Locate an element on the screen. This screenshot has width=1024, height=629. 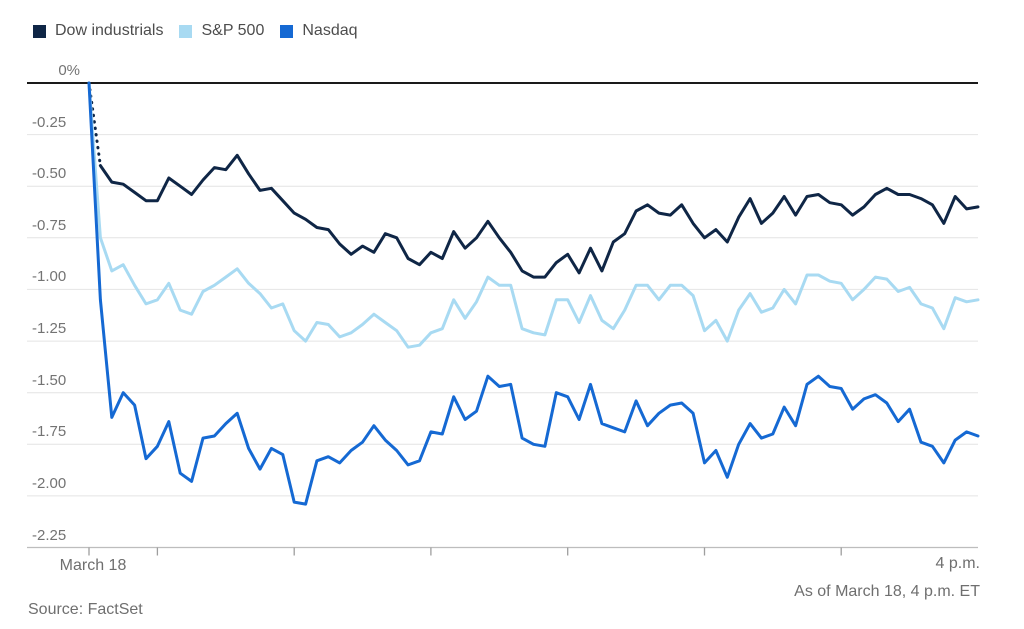
legend-label-dow-industrials: Dow industrials is located at coordinates (109, 30).